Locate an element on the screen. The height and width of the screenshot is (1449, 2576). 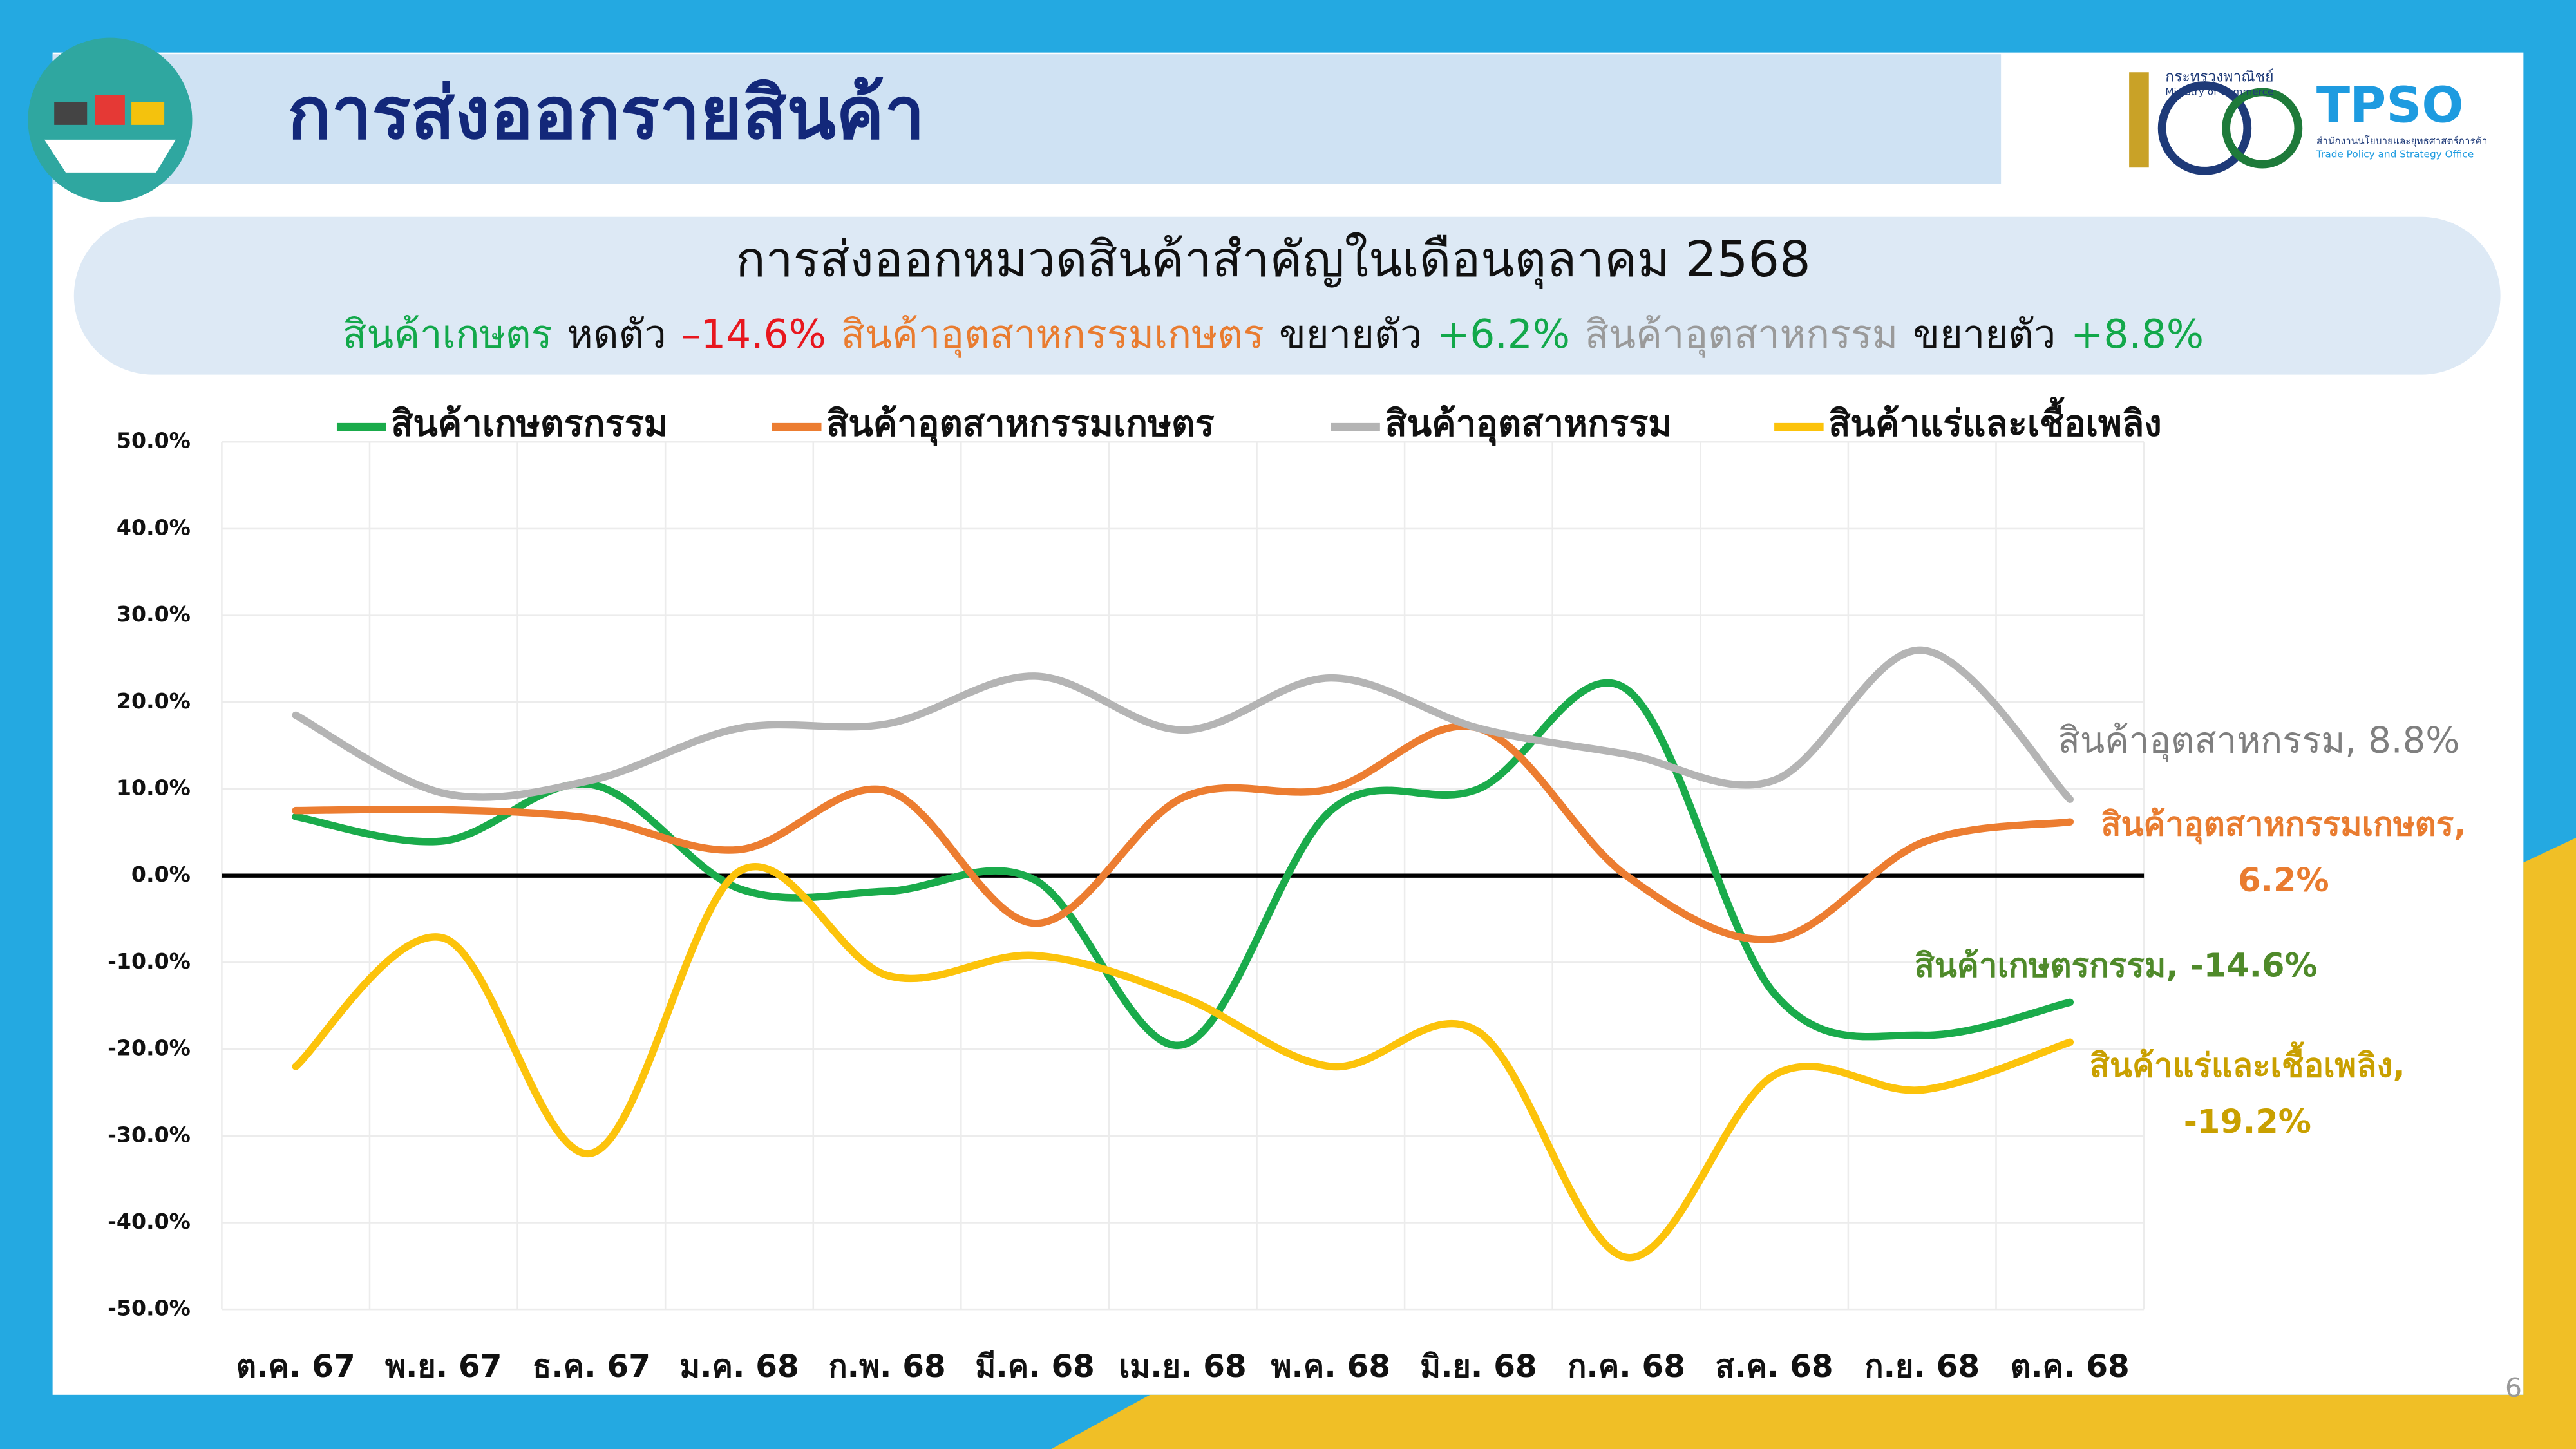
ship-hull is located at coordinates (110, 156).